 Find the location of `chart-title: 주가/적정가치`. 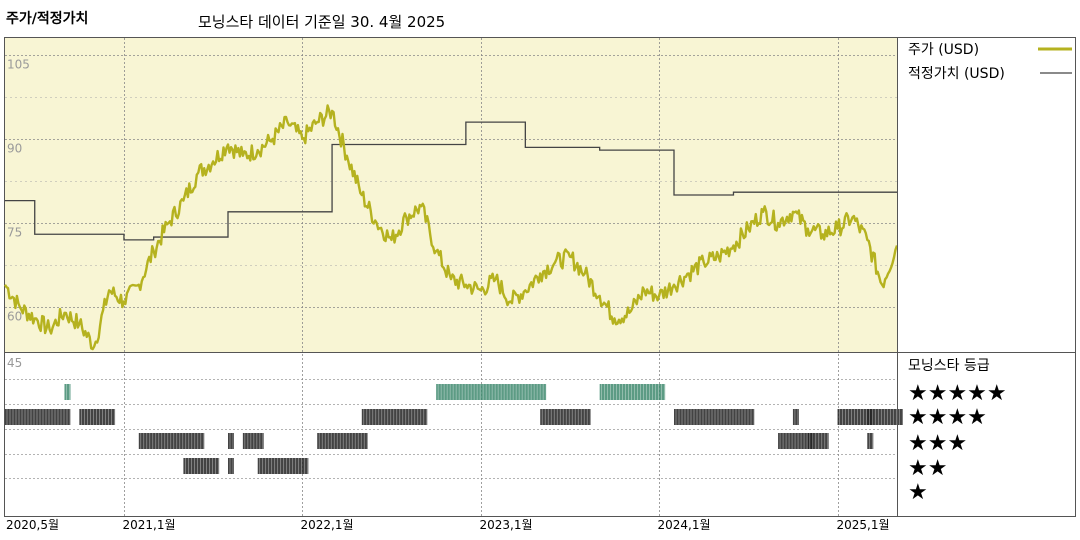

chart-title: 주가/적정가치 is located at coordinates (47, 19).